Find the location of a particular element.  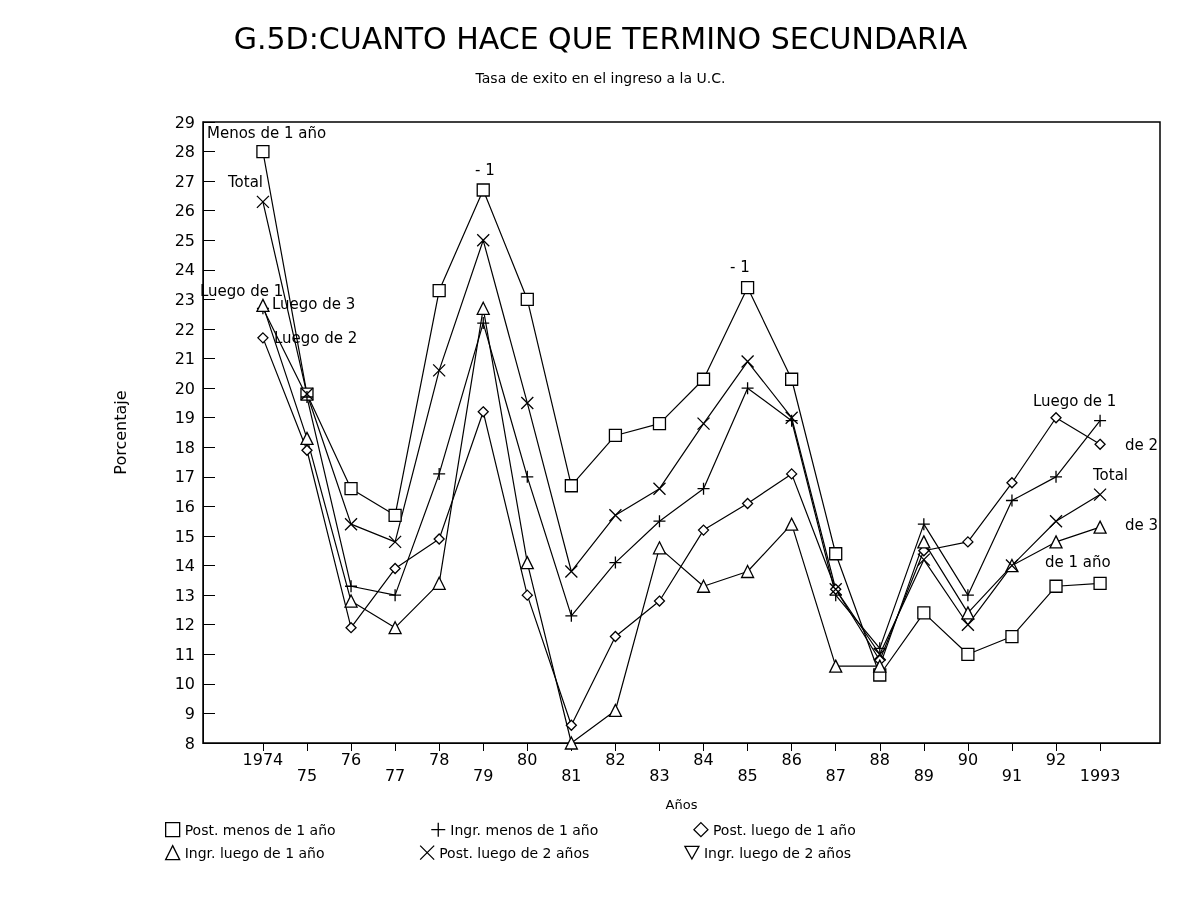

chart-title: G.5D:CUANTO HACE QUE TERMINO SECUNDARIA is located at coordinates (600, 38).